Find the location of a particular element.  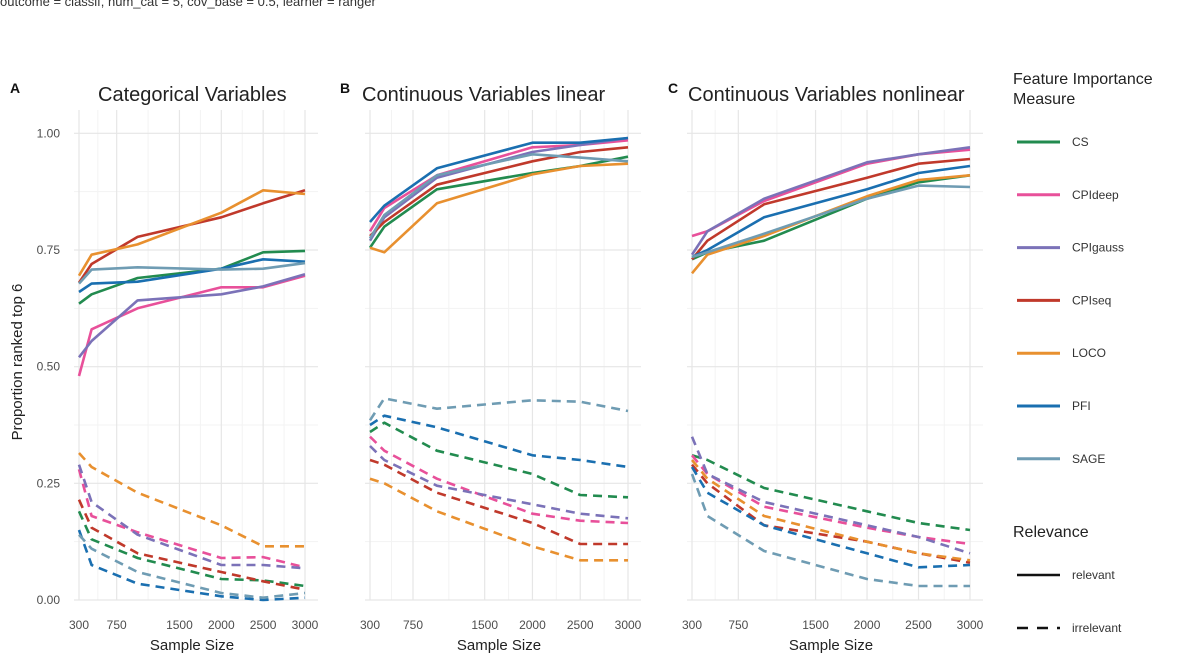

legend-label-cpideep: CPIdeep is located at coordinates (1095, 195).